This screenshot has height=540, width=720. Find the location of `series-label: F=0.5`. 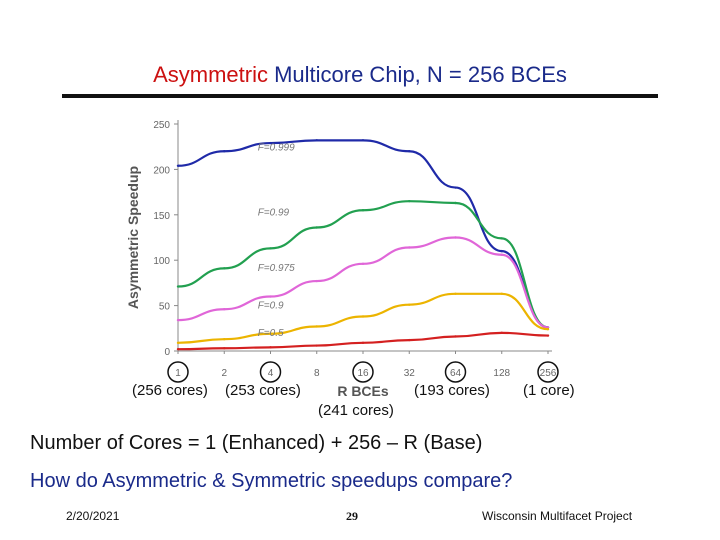

series-label: F=0.5 is located at coordinates (271, 333).